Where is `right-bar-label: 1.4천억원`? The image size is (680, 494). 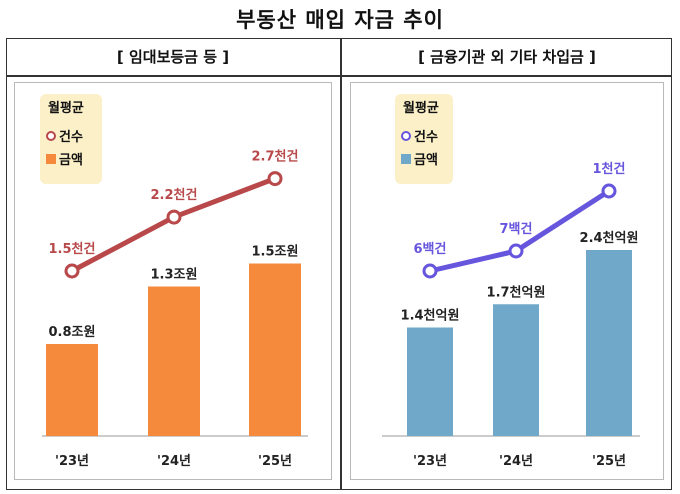 right-bar-label: 1.4천억원 is located at coordinates (430, 316).